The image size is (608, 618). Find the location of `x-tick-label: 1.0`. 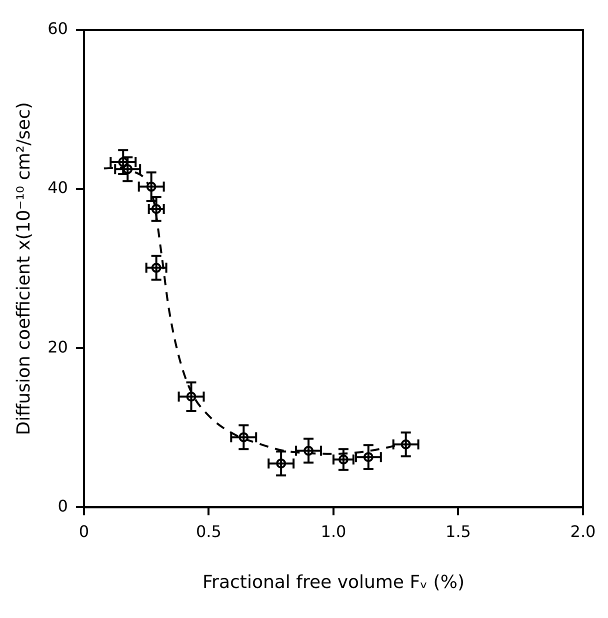

x-tick-label: 1.0 is located at coordinates (333, 531).